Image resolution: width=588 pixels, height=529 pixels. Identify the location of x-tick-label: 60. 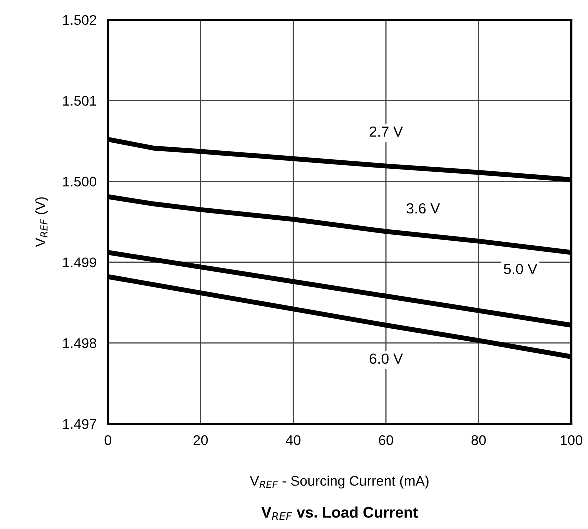
(386, 440).